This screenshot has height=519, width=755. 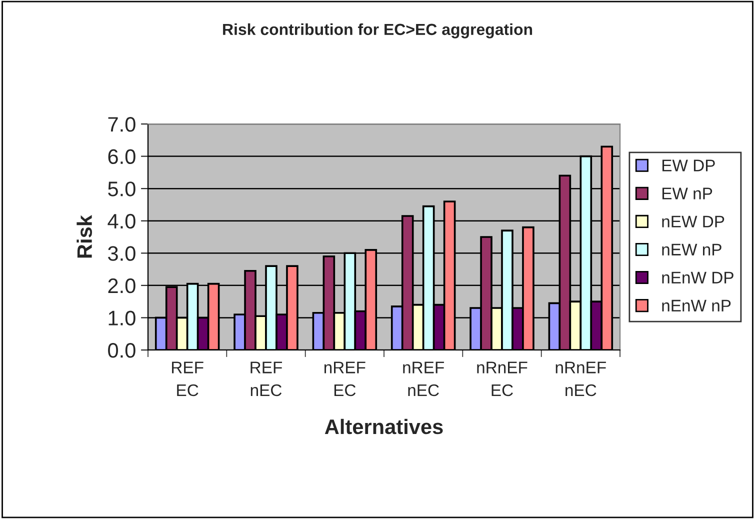 What do you see at coordinates (122, 156) in the screenshot?
I see `y-tick-label: 6.0` at bounding box center [122, 156].